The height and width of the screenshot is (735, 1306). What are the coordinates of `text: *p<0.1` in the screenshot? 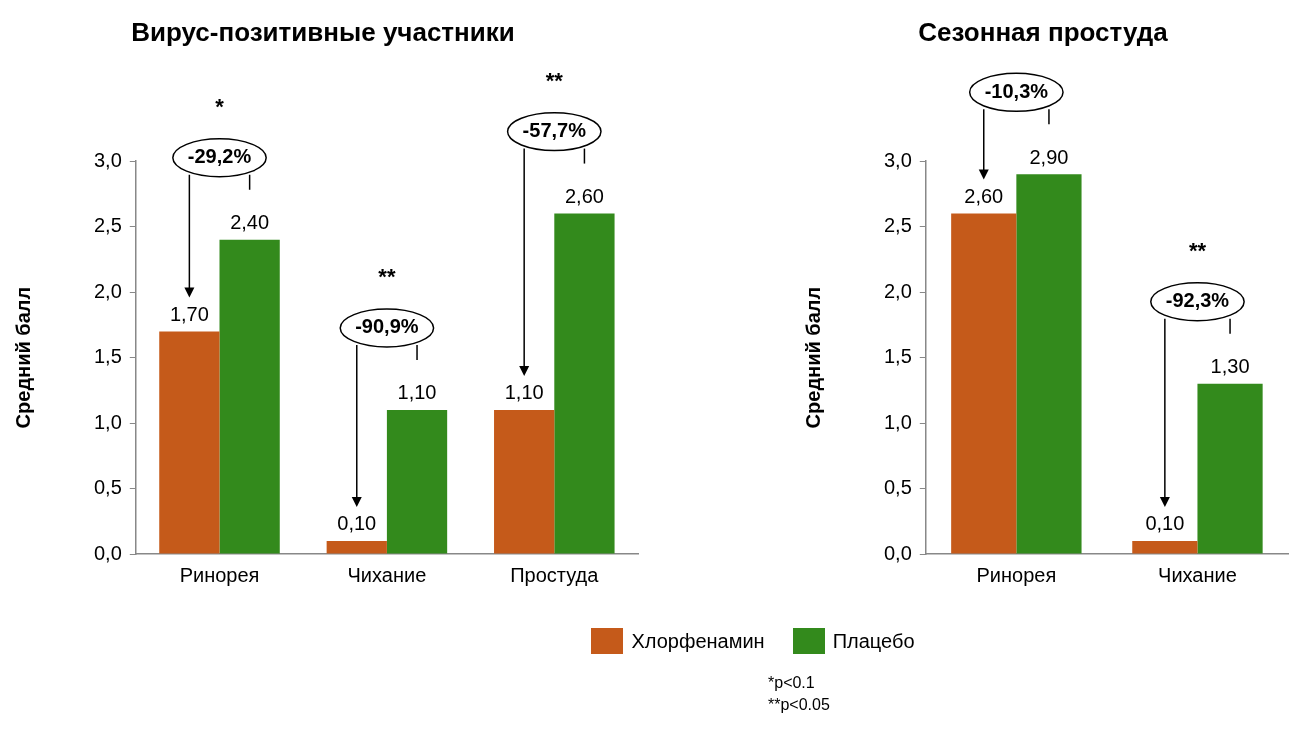 It's located at (792, 683).